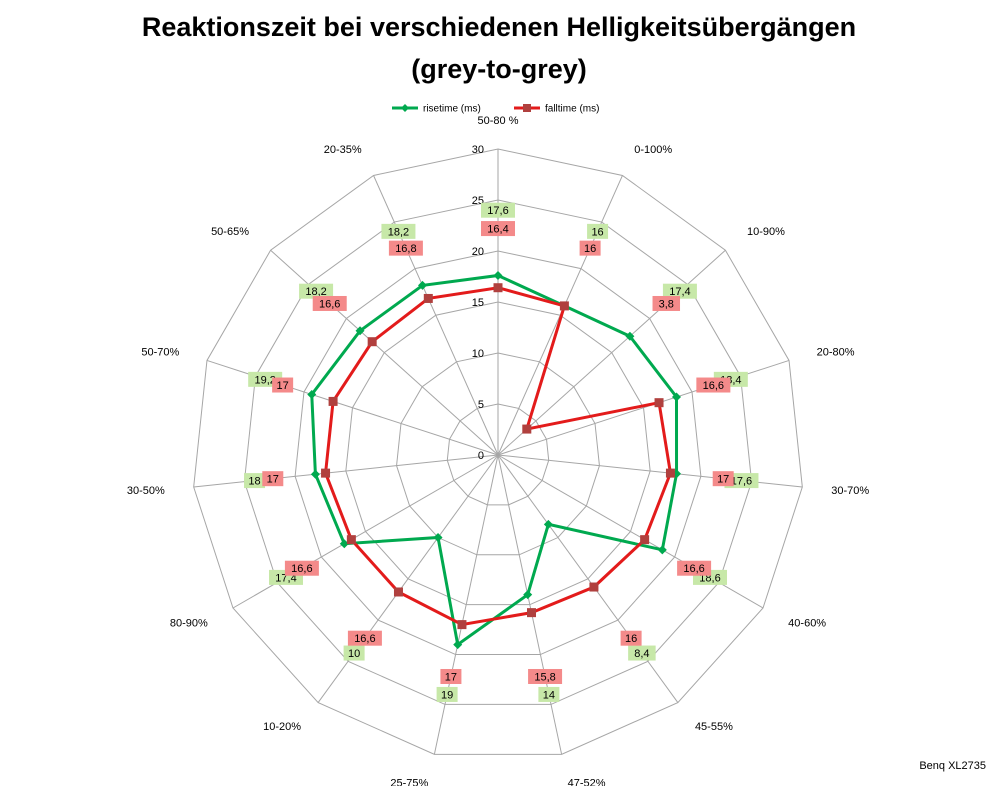 This screenshot has width=998, height=786. What do you see at coordinates (282, 727) in the screenshot?
I see `category-label: 10-20%` at bounding box center [282, 727].